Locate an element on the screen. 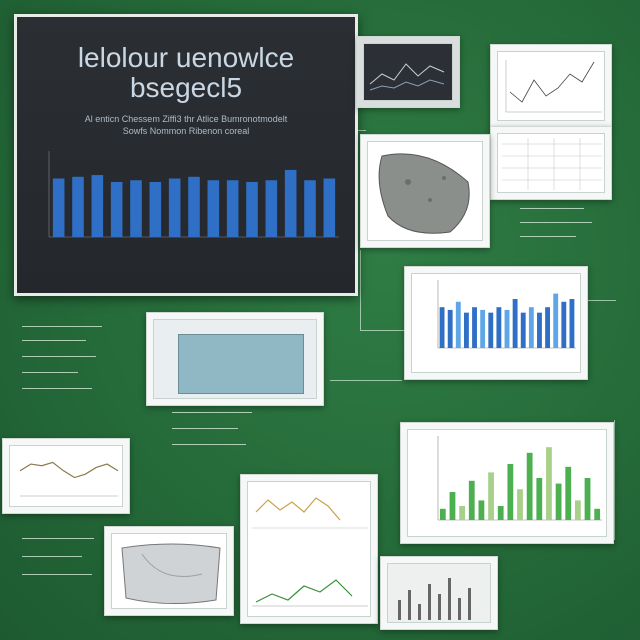  table-card is located at coordinates (551, 163).